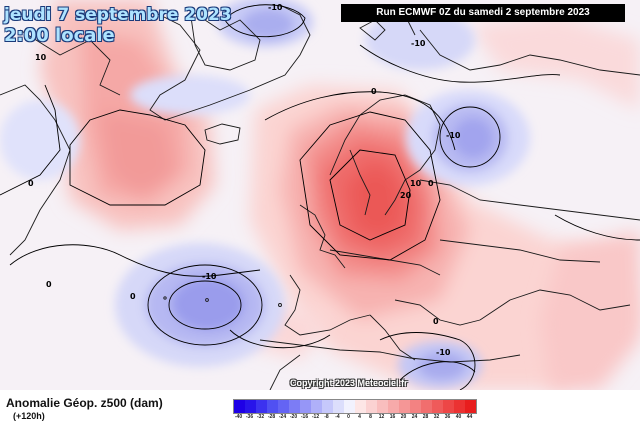 The height and width of the screenshot is (427, 640). Describe the element at coordinates (403, 417) in the screenshot. I see `scale-tick-label: 20` at that location.